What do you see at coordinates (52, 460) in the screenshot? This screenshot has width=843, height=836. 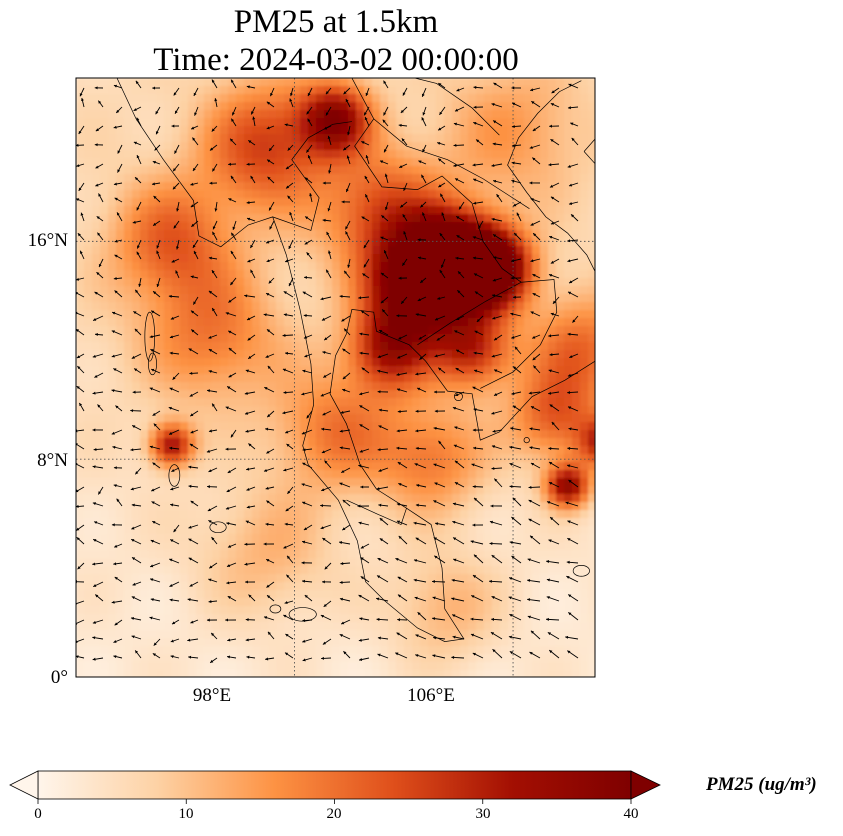 I see `lat-label-8n: 8°N` at bounding box center [52, 460].